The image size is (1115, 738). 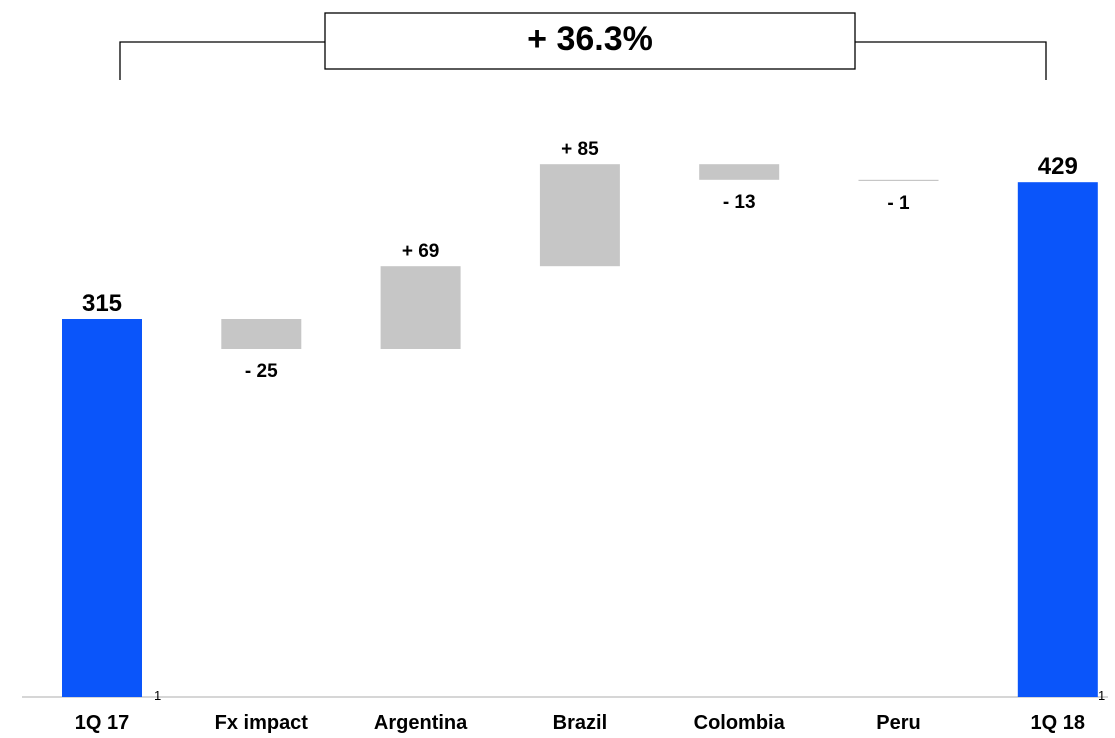 What do you see at coordinates (261, 334) in the screenshot?
I see `bar-fx-impact` at bounding box center [261, 334].